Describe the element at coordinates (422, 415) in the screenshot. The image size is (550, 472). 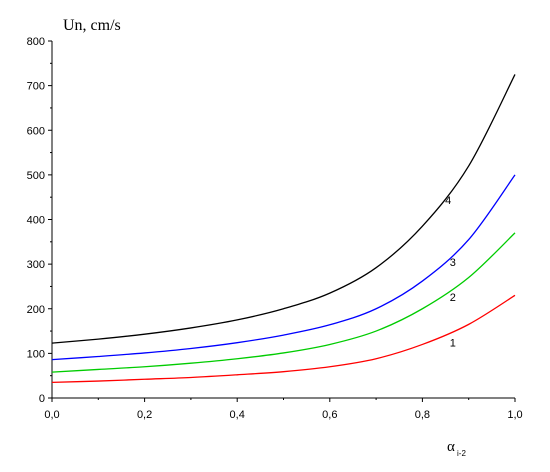
I see `x-tick-label: 0,8` at that location.